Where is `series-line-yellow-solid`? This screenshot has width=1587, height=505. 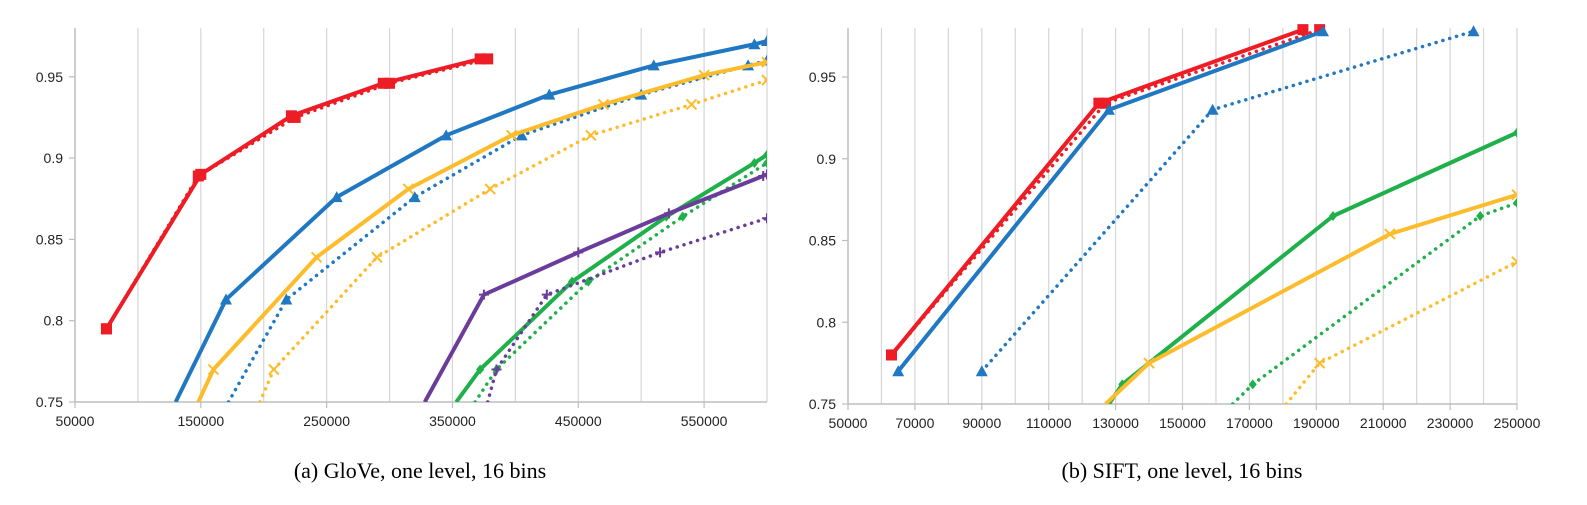 series-line-yellow-solid is located at coordinates (1310, 298).